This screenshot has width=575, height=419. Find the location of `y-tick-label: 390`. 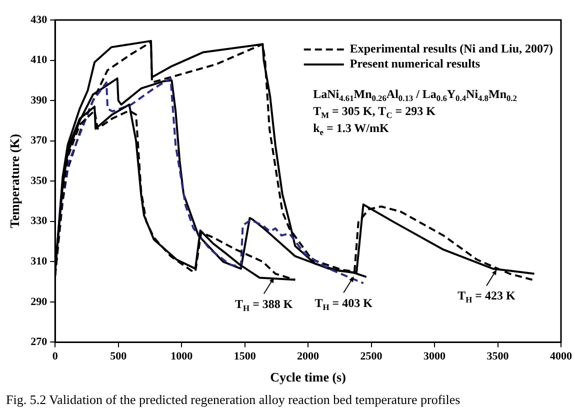

y-tick-label: 390 is located at coordinates (39, 100).